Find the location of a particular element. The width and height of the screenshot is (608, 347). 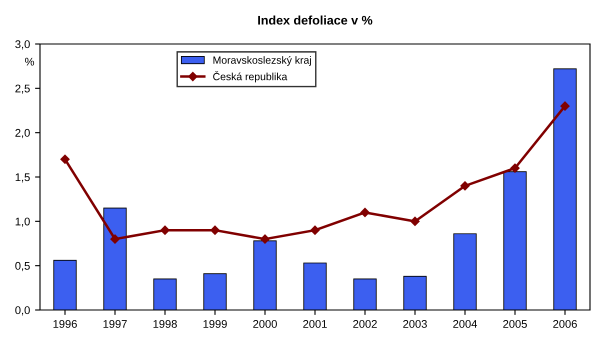

x-tick-label: 2001 is located at coordinates (315, 324).